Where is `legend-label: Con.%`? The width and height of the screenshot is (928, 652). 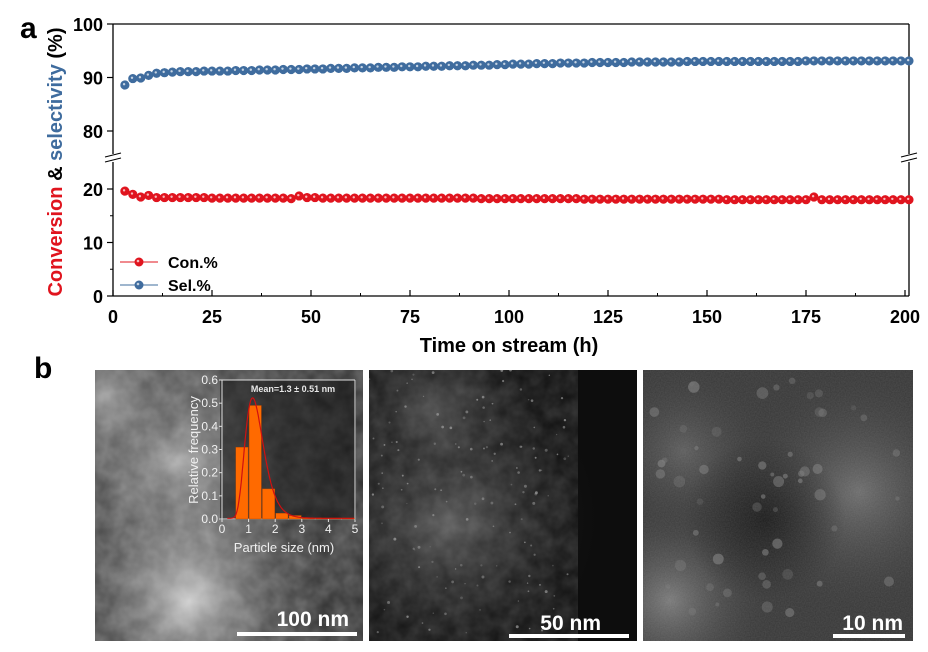 legend-label: Con.% is located at coordinates (193, 263).